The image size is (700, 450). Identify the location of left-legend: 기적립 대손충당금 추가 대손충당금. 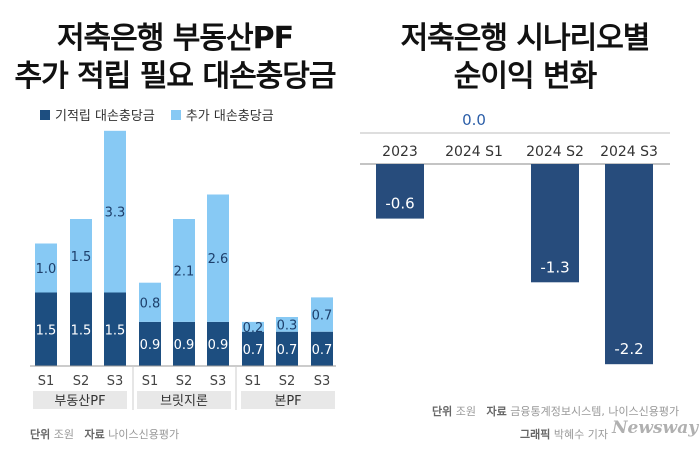
(157, 114).